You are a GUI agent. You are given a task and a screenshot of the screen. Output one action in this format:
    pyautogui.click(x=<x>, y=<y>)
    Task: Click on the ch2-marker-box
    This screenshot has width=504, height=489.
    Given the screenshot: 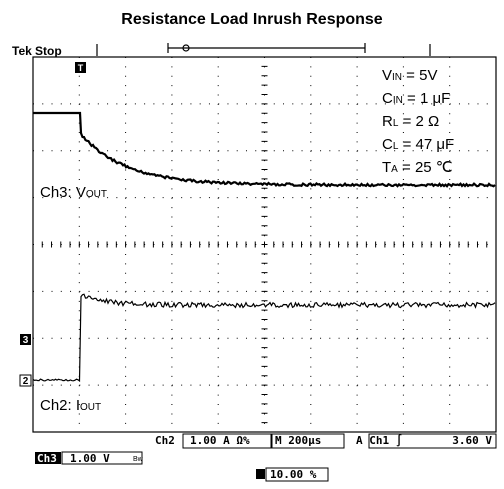 What is the action you would take?
    pyautogui.click(x=25, y=380)
    